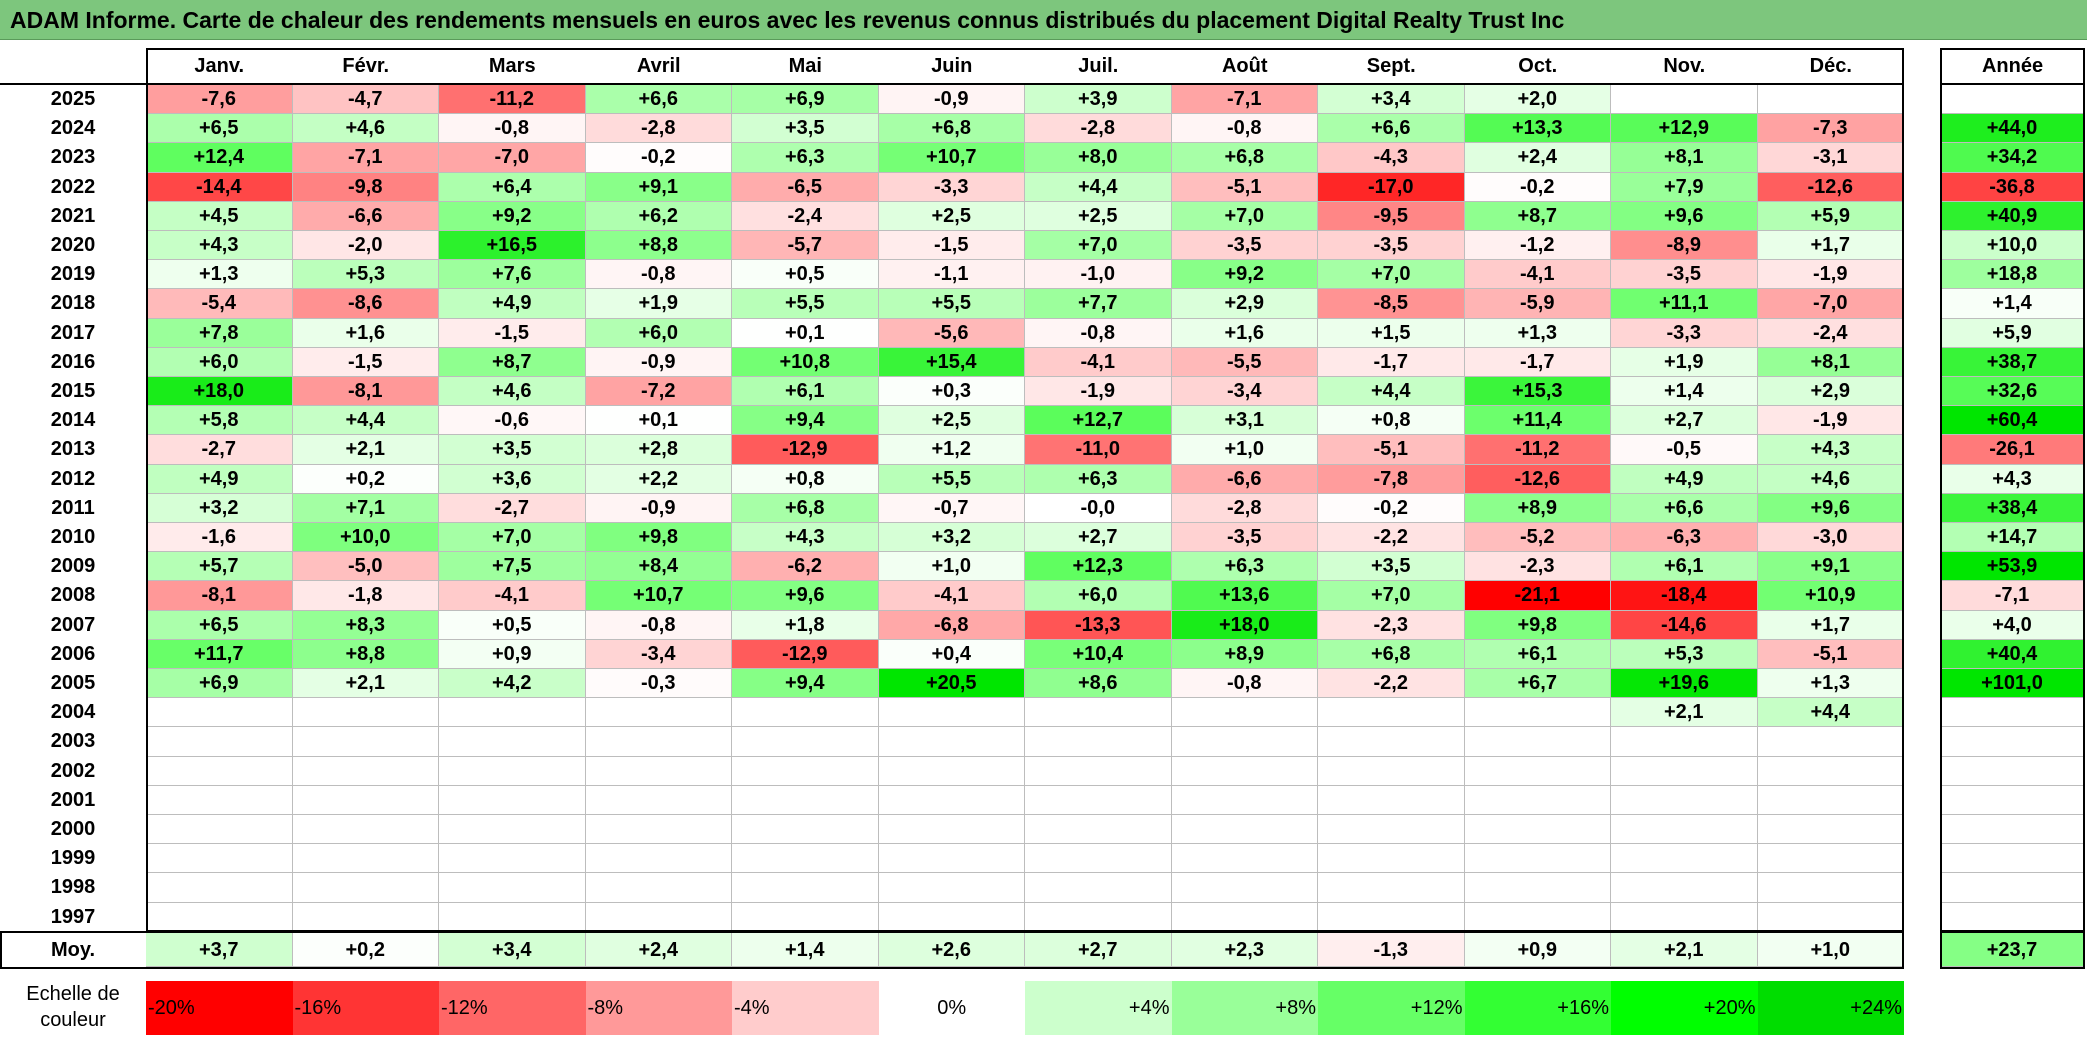 The height and width of the screenshot is (1037, 2087). Describe the element at coordinates (73, 245) in the screenshot. I see `year-label: 2020` at that location.